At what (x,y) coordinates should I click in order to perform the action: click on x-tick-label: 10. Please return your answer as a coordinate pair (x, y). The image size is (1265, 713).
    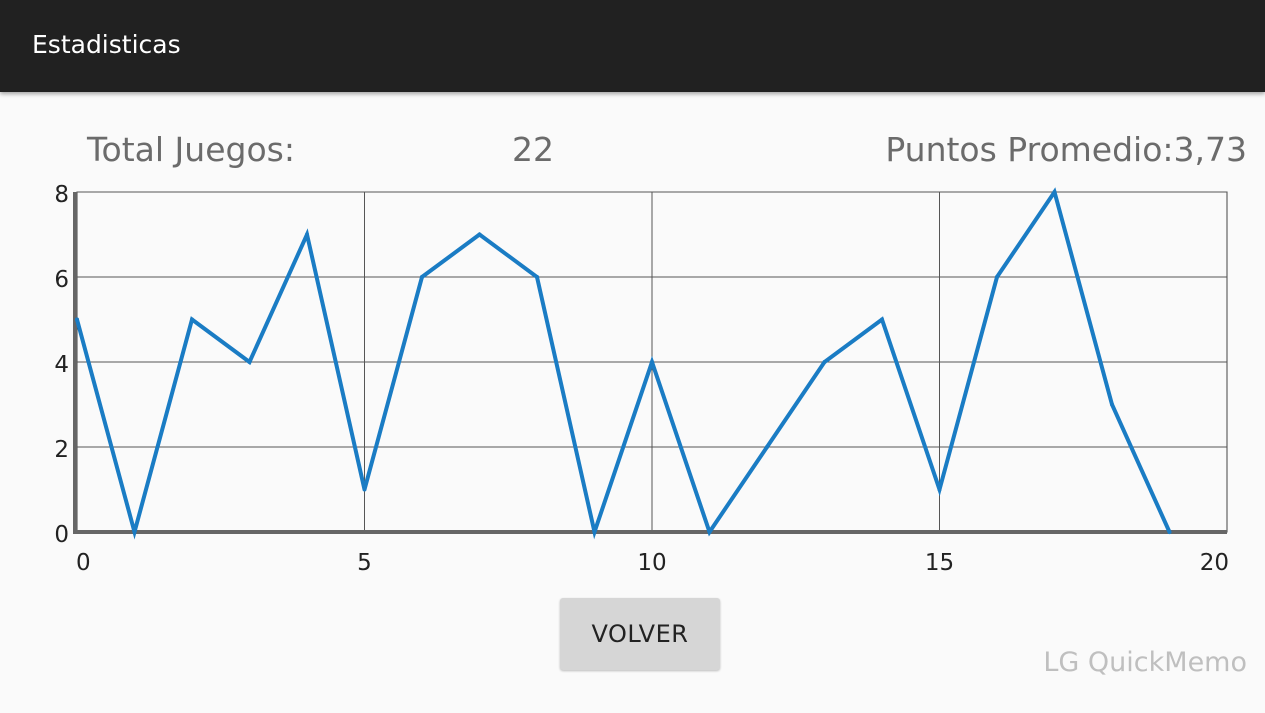
    Looking at the image, I should click on (651, 563).